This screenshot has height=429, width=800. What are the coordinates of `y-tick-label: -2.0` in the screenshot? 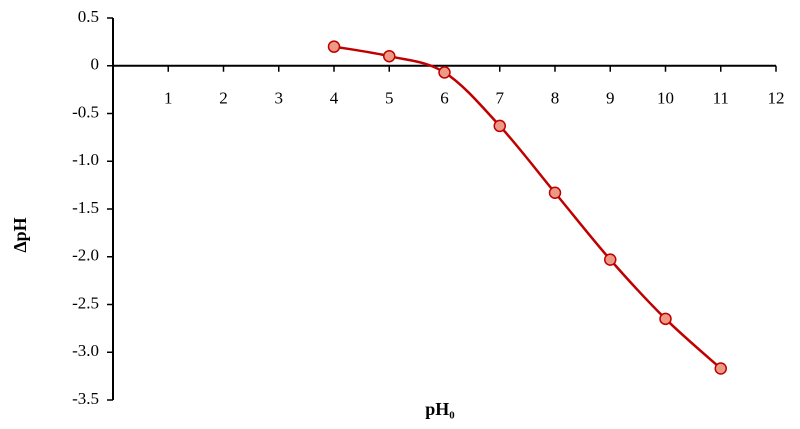 It's located at (85, 255).